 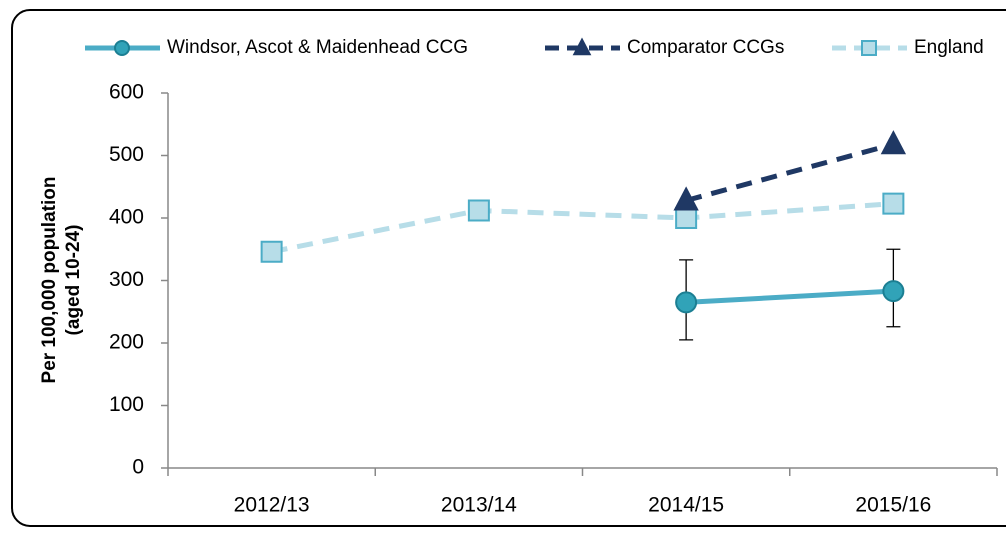 What do you see at coordinates (272, 505) in the screenshot?
I see `x-tick-label: 2012/13` at bounding box center [272, 505].